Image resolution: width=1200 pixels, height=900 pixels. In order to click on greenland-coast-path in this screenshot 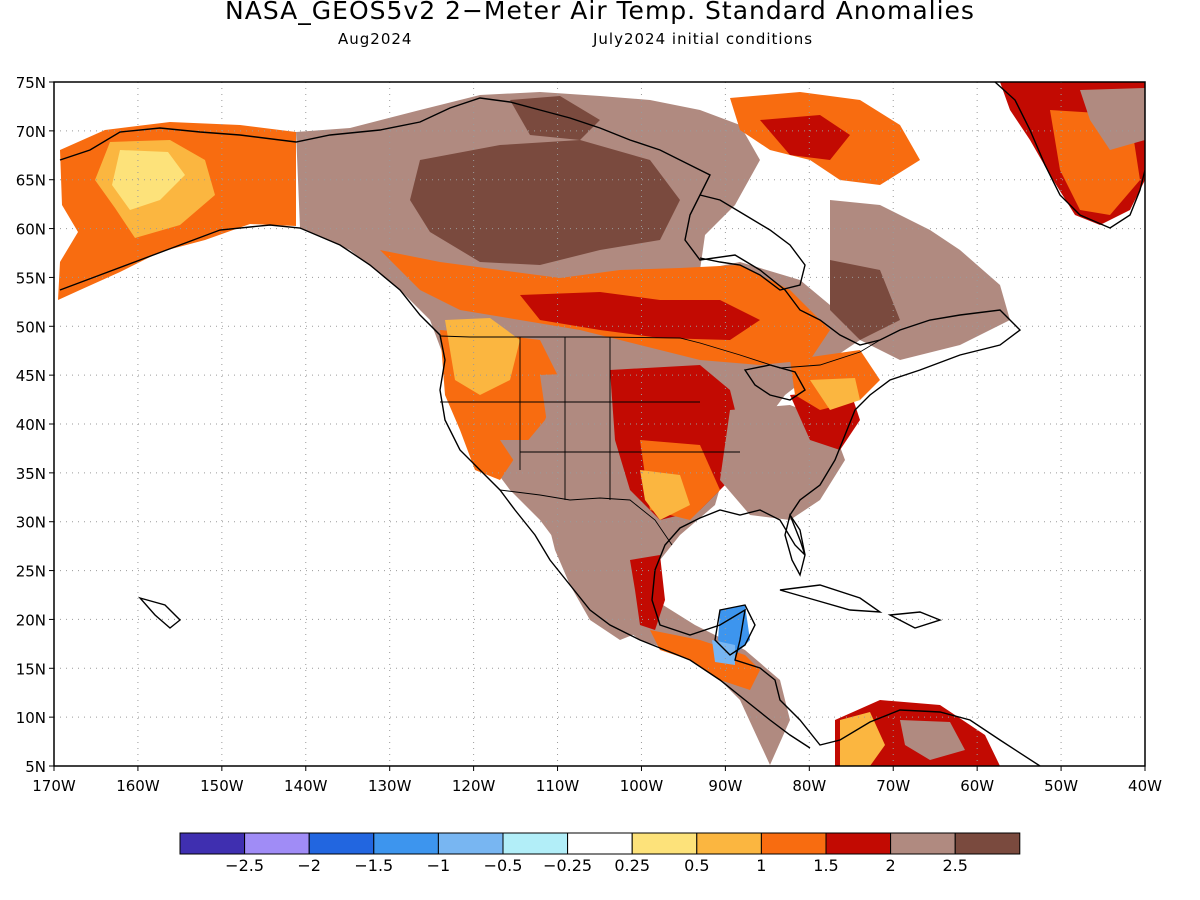, I will do `click(1069, 155)`.